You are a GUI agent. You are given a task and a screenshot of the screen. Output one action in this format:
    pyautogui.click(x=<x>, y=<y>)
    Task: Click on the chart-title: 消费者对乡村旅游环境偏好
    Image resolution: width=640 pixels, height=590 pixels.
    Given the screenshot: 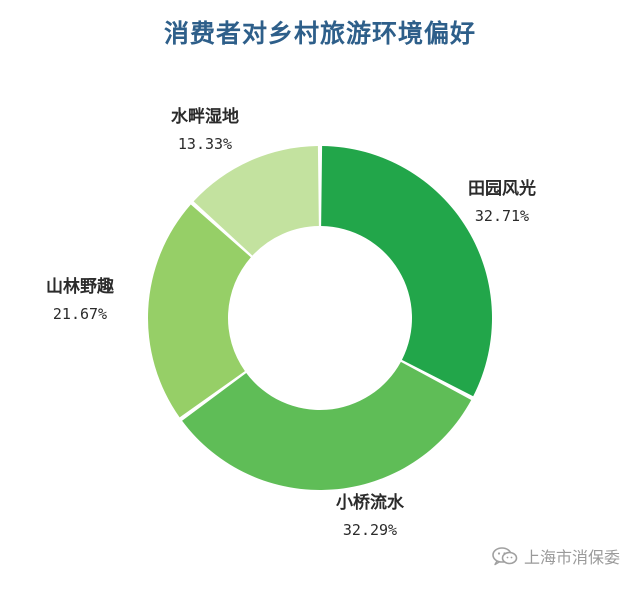 What is the action you would take?
    pyautogui.click(x=319, y=33)
    